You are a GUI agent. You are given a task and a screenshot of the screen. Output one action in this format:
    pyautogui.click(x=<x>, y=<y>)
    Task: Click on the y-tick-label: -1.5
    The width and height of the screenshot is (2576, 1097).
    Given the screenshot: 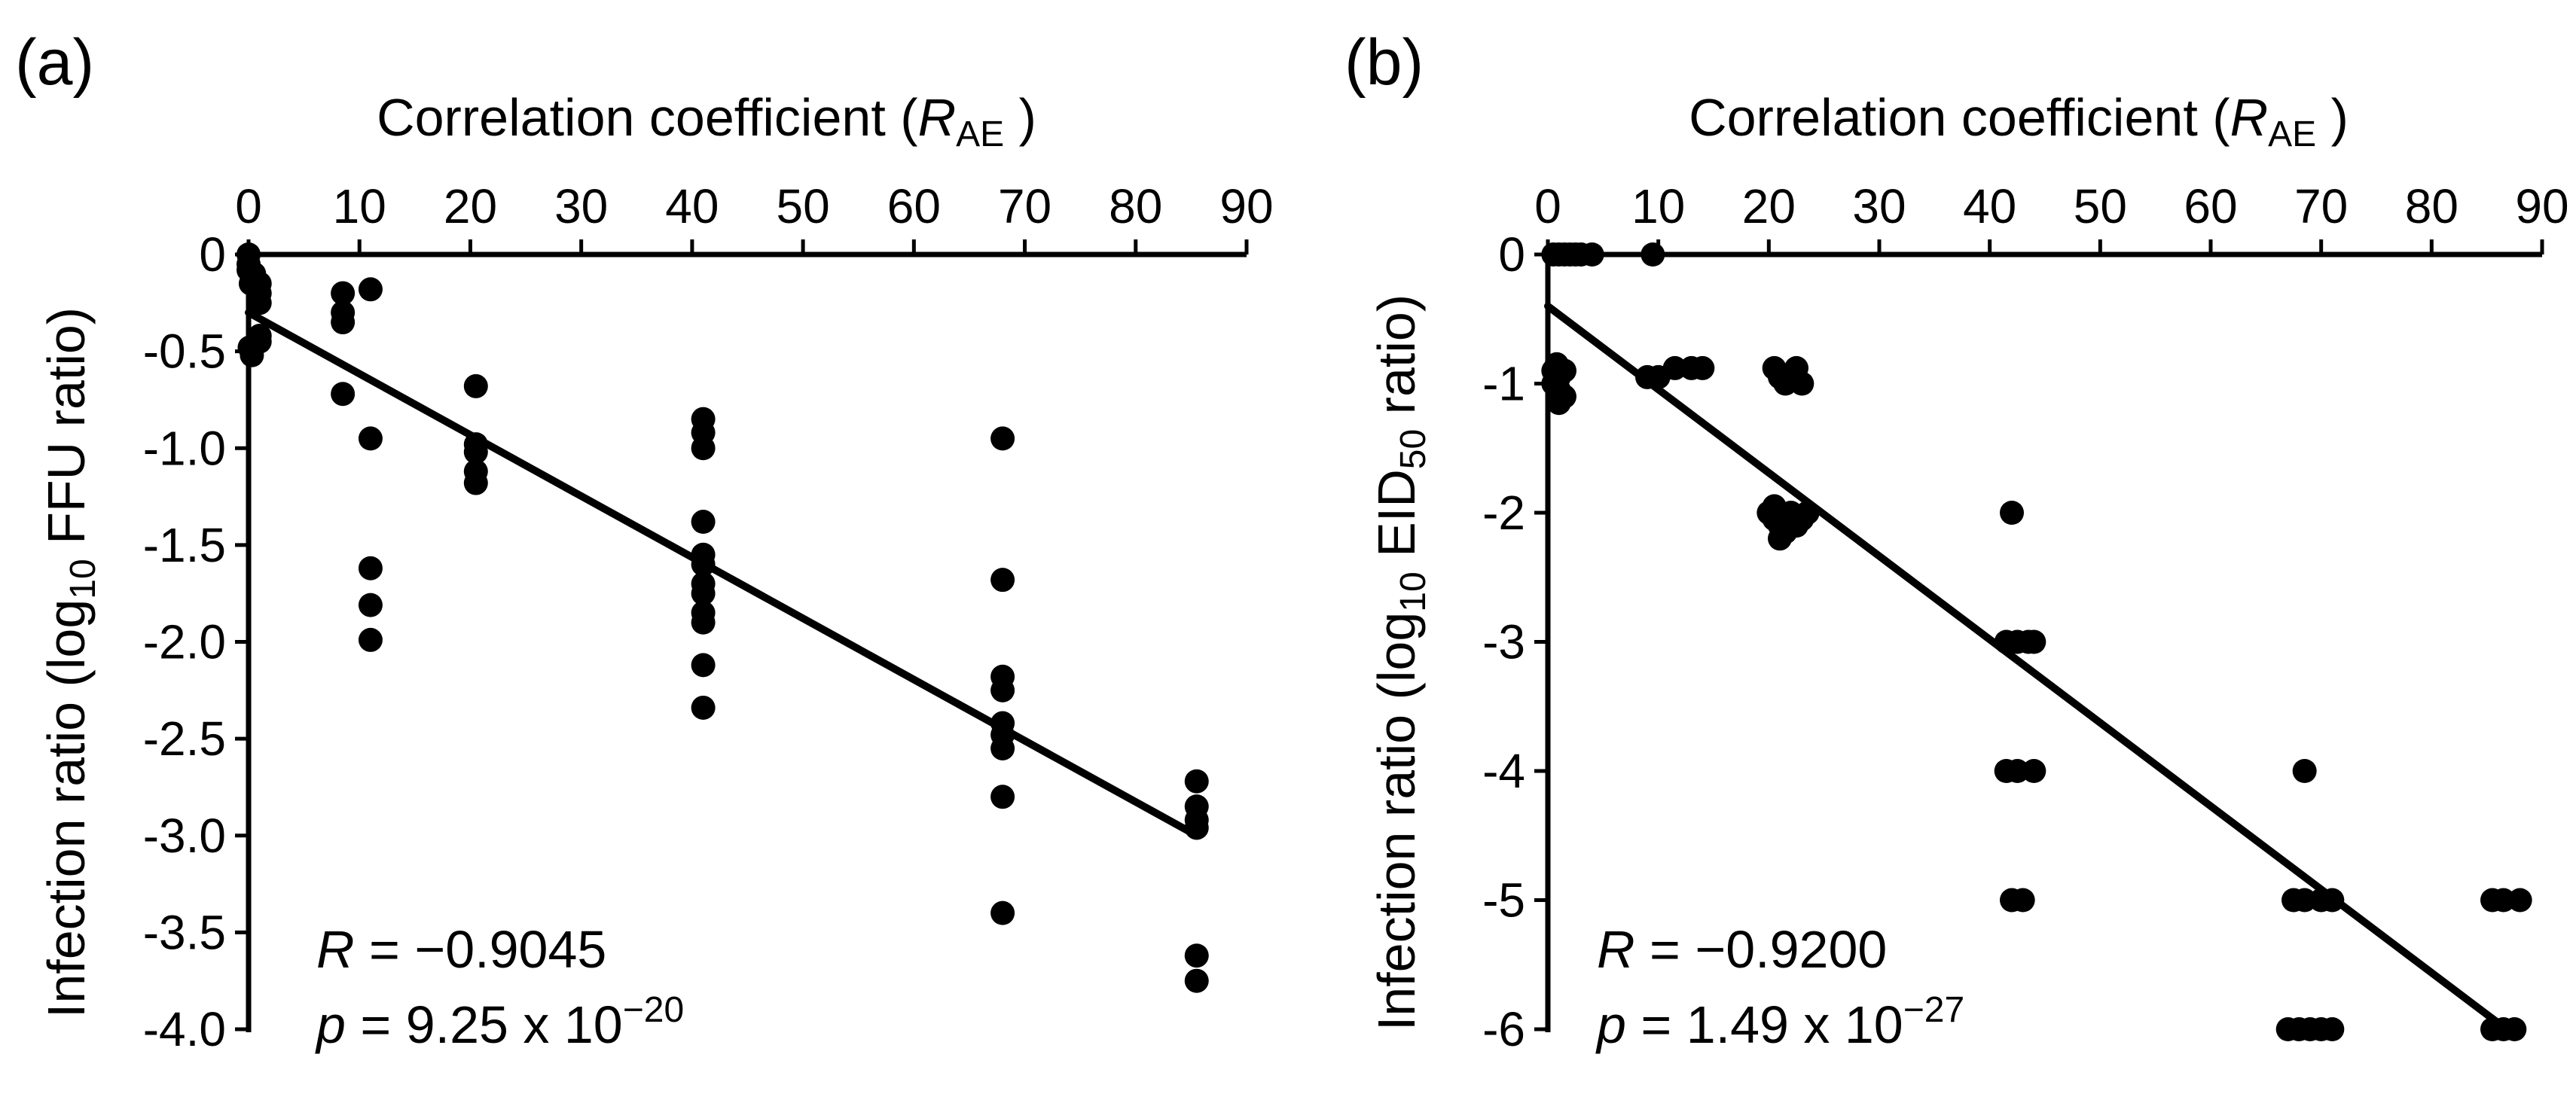 What is the action you would take?
    pyautogui.click(x=185, y=545)
    